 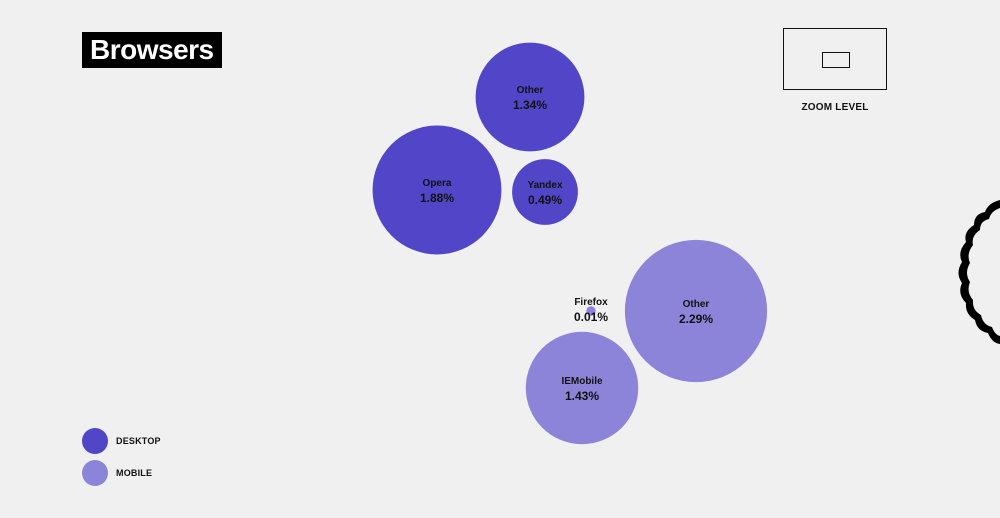 I want to click on bubble-circle-mobile-other, so click(x=696, y=311).